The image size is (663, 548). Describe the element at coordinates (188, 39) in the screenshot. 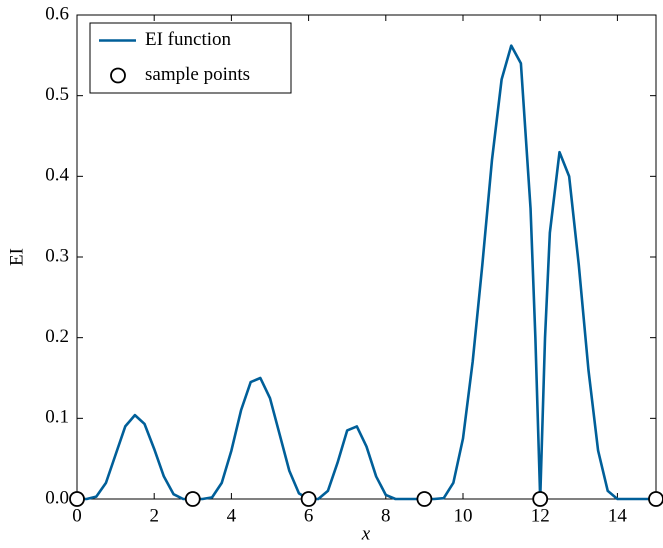

I see `legend-label: EI function` at that location.